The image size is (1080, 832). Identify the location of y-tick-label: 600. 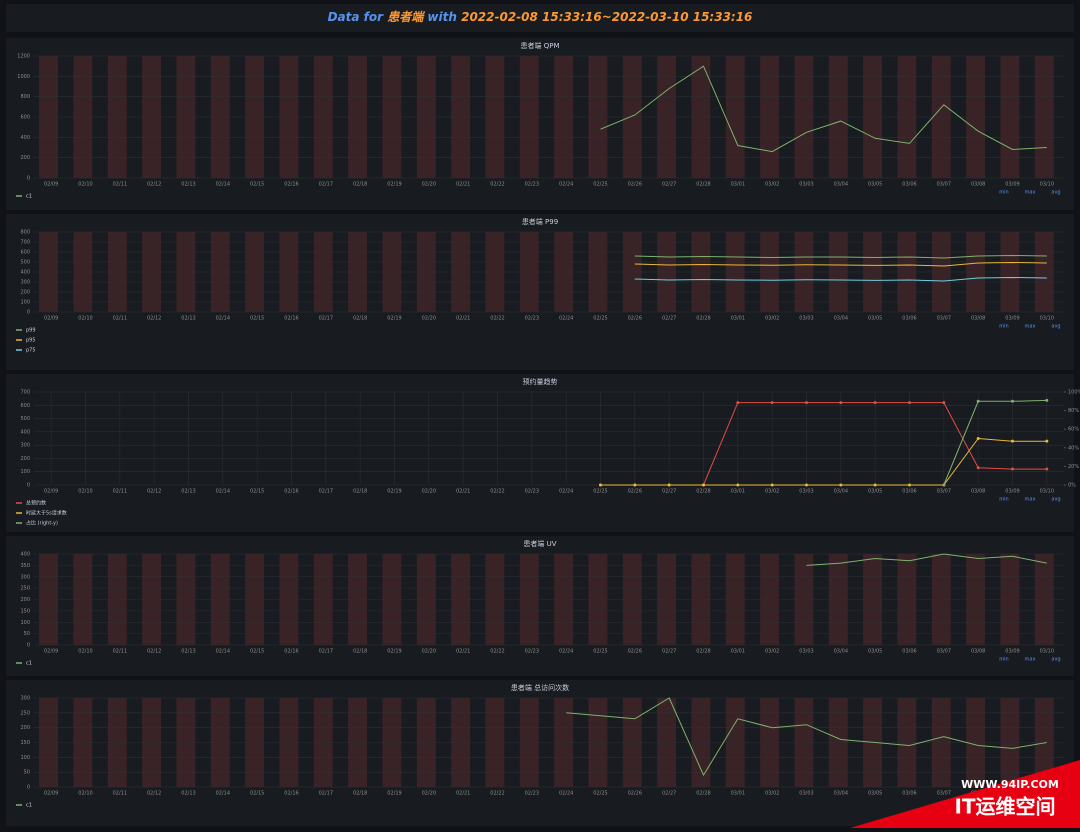
(25, 118).